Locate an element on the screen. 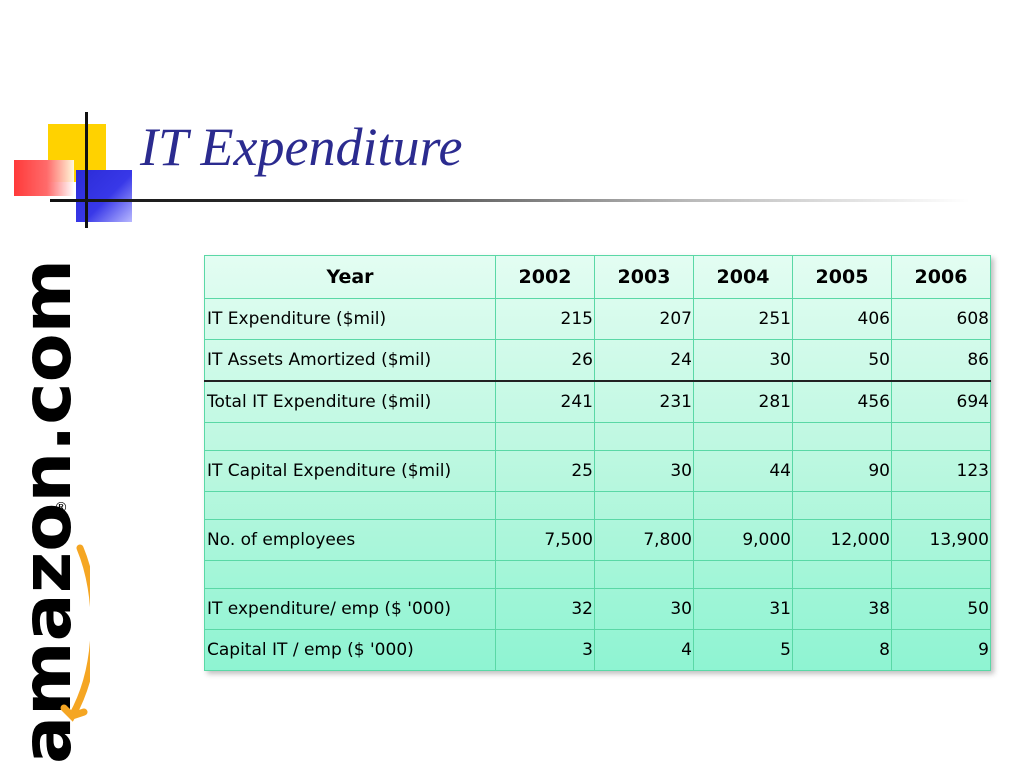  table-cell: 13,900 is located at coordinates (941, 540).